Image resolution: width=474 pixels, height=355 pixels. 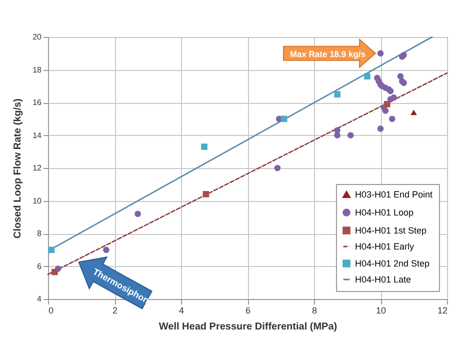 What do you see at coordinates (39, 233) in the screenshot?
I see `y-tick-label: 8` at bounding box center [39, 233].